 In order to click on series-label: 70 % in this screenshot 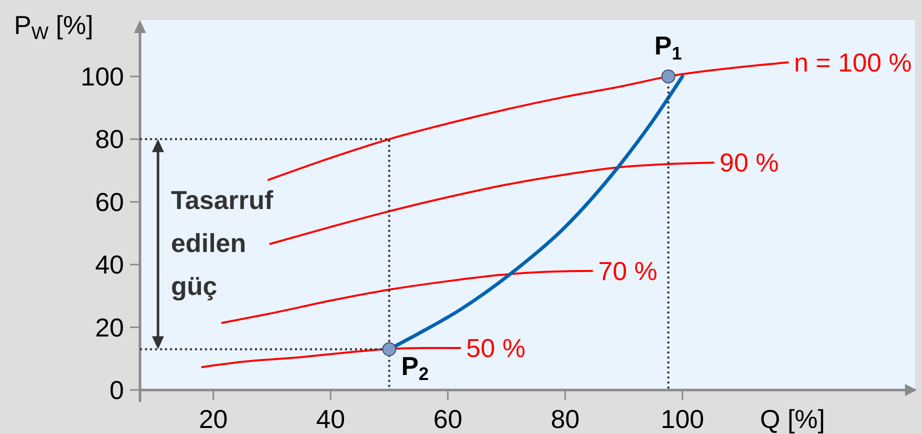, I will do `click(628, 271)`.